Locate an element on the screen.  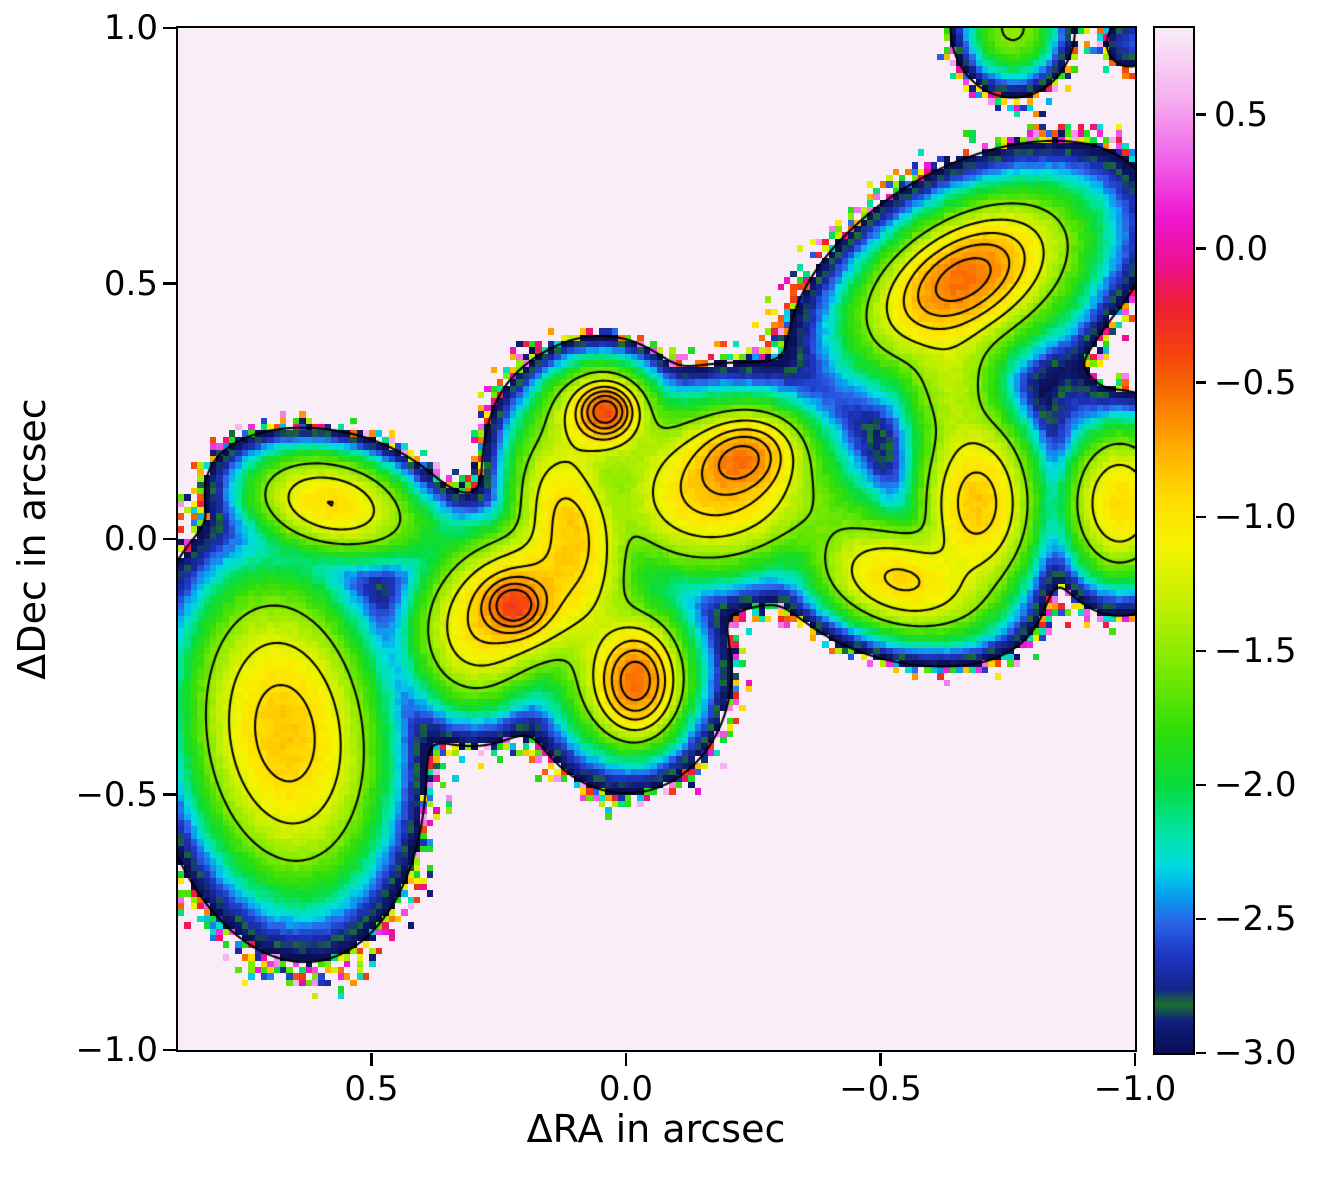
colorbar-tick-label: 0.5 is located at coordinates (1241, 114).